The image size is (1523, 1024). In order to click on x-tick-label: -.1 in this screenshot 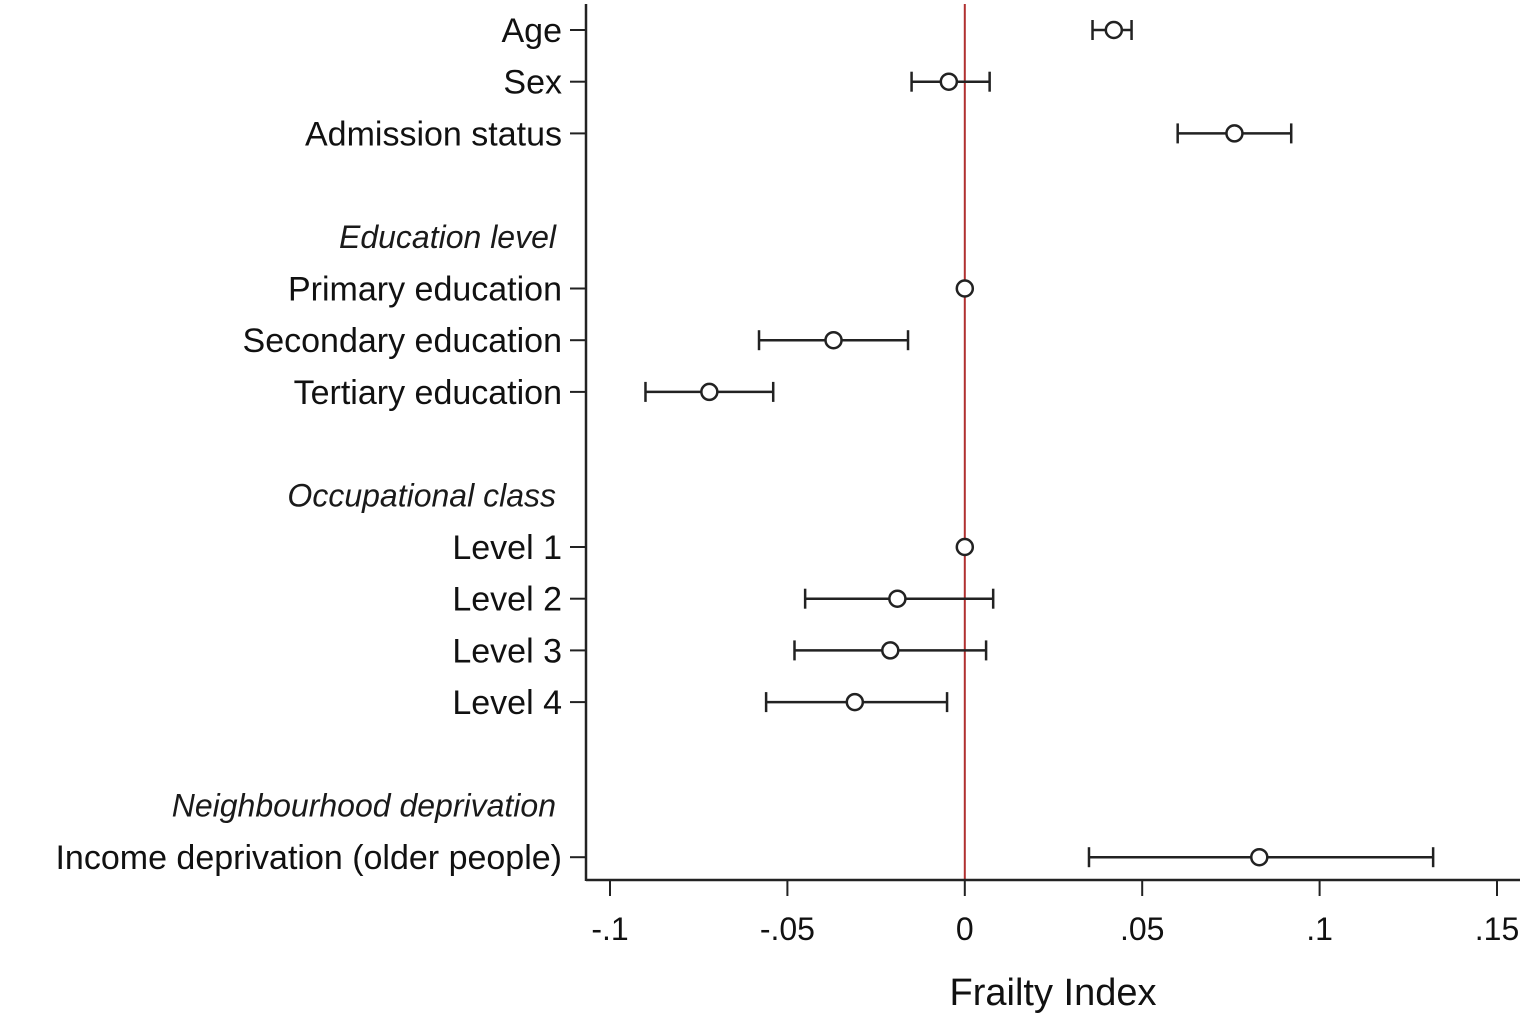, I will do `click(609, 929)`.